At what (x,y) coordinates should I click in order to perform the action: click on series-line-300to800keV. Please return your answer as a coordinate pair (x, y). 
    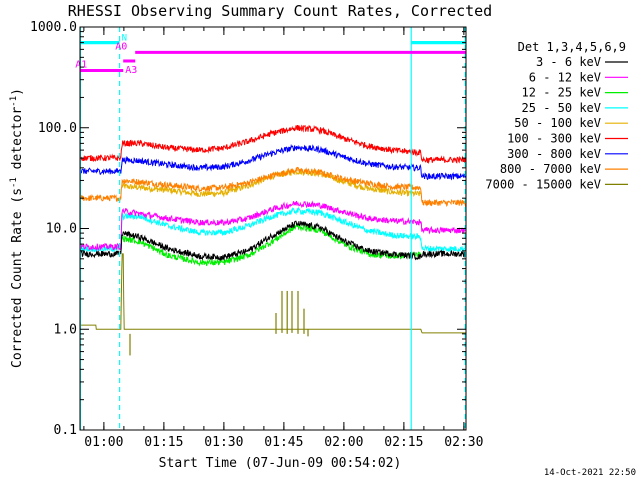
    Looking at the image, I should click on (273, 162).